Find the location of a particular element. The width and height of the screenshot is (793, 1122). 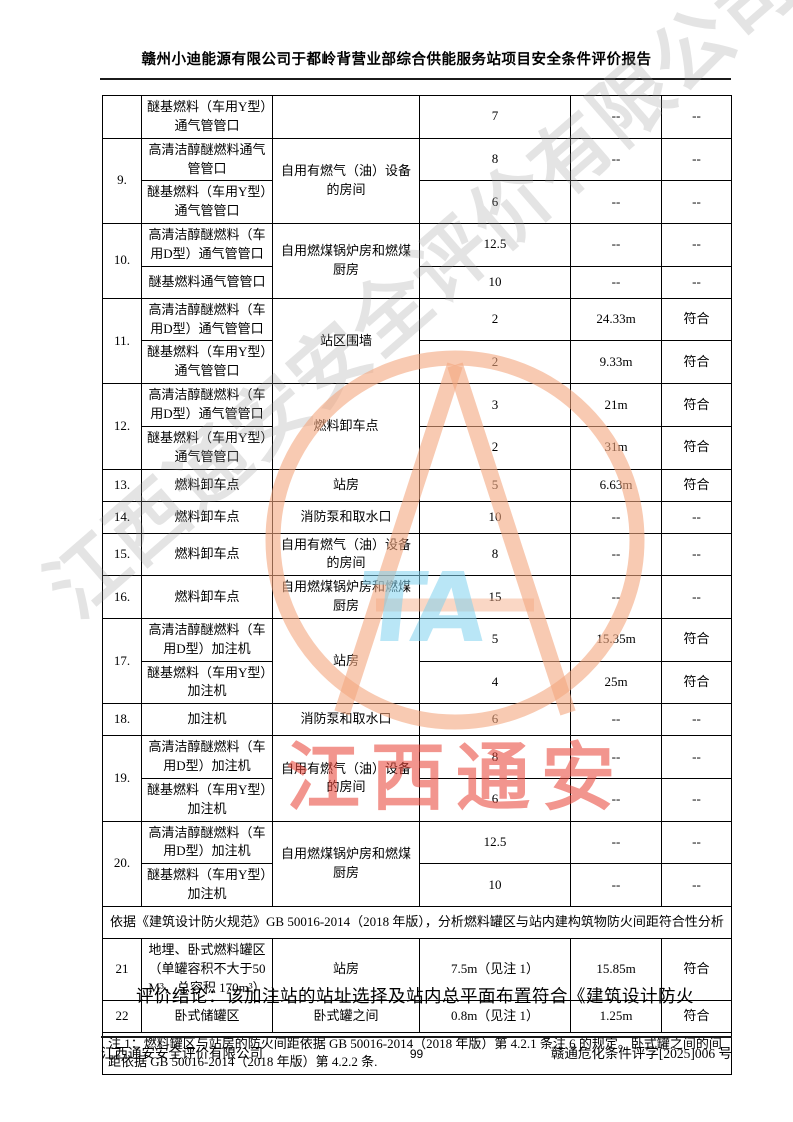

table-cell: 15.85m is located at coordinates (616, 969).